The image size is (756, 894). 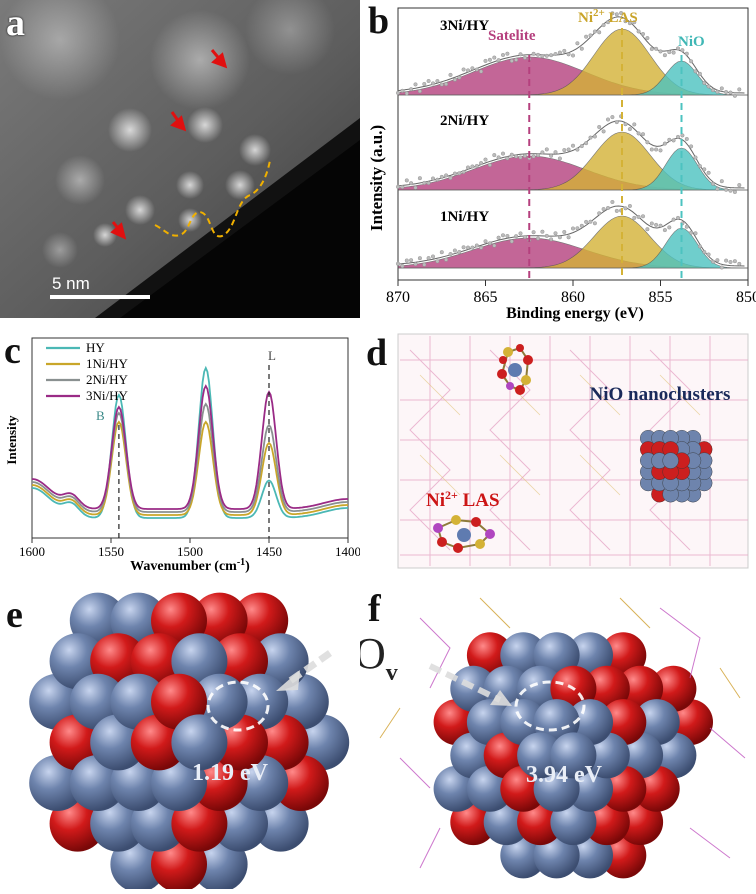 What do you see at coordinates (377, 353) in the screenshot?
I see `panel-label-d: d` at bounding box center [377, 353].